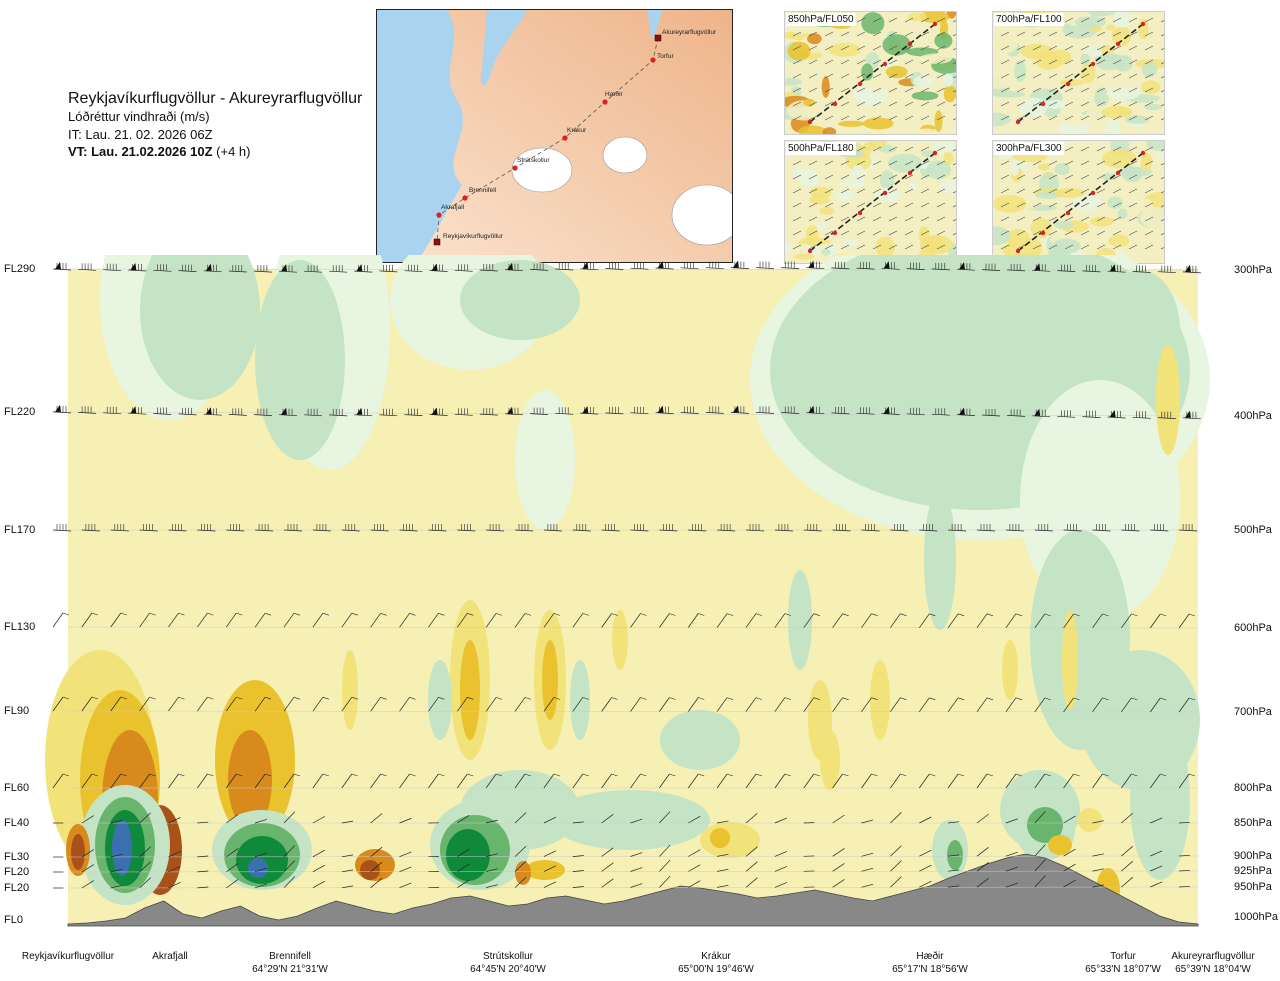 Image resolution: width=1280 pixels, height=981 pixels. What do you see at coordinates (870, 202) in the screenshot?
I see `panel-500hpa: 500hPa/FL180` at bounding box center [870, 202].